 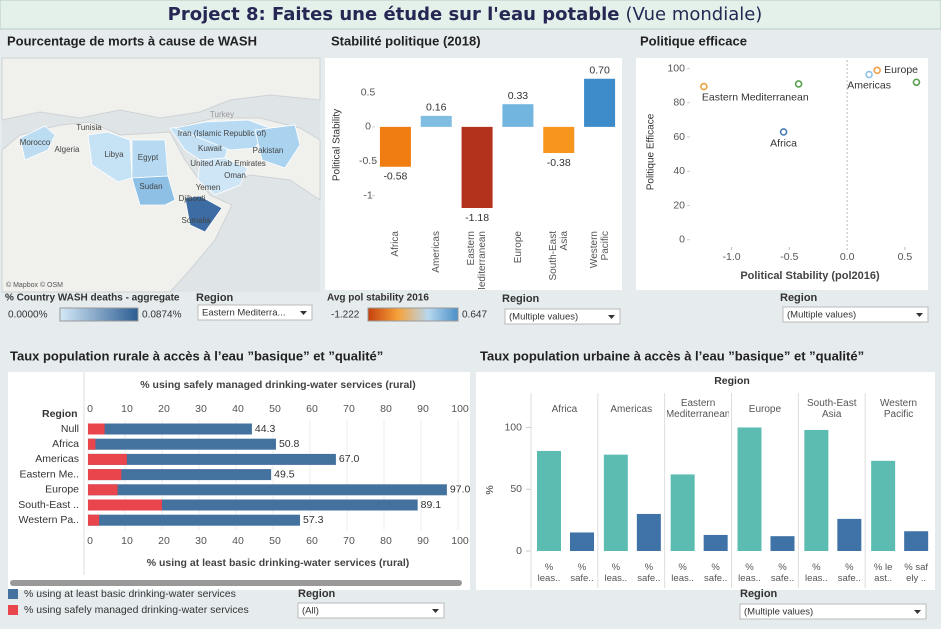 What do you see at coordinates (162, 315) in the screenshot?
I see `legend-max: 0.0874%` at bounding box center [162, 315].